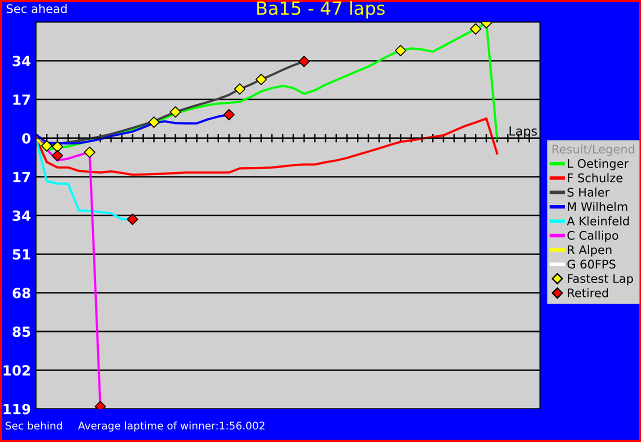 Image resolution: width=641 pixels, height=442 pixels. Describe the element at coordinates (588, 293) in the screenshot. I see `legend-label: Retired` at that location.